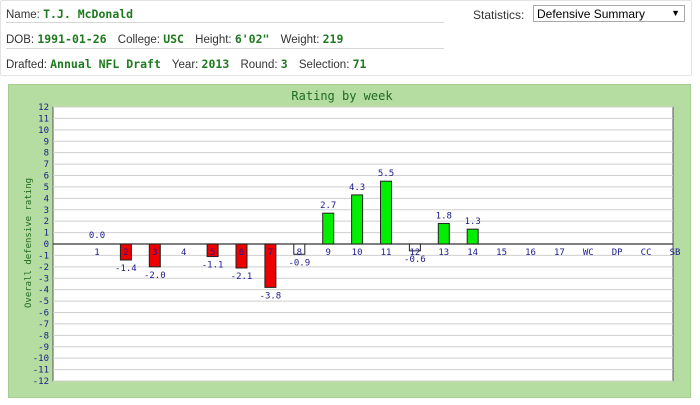  I want to click on x-tick-label: 12, so click(414, 253).